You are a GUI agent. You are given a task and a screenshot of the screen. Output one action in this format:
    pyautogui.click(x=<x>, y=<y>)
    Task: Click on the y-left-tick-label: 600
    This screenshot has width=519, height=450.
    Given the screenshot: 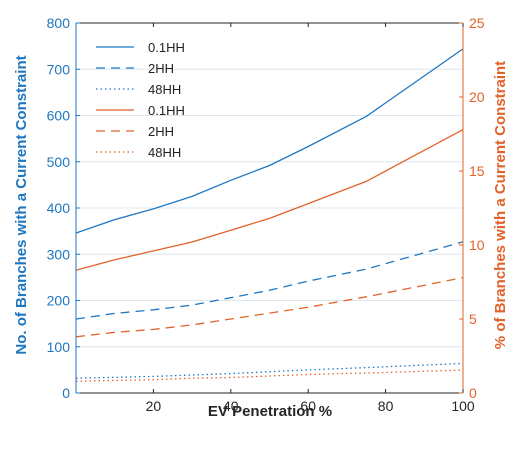 What is the action you would take?
    pyautogui.click(x=59, y=116)
    